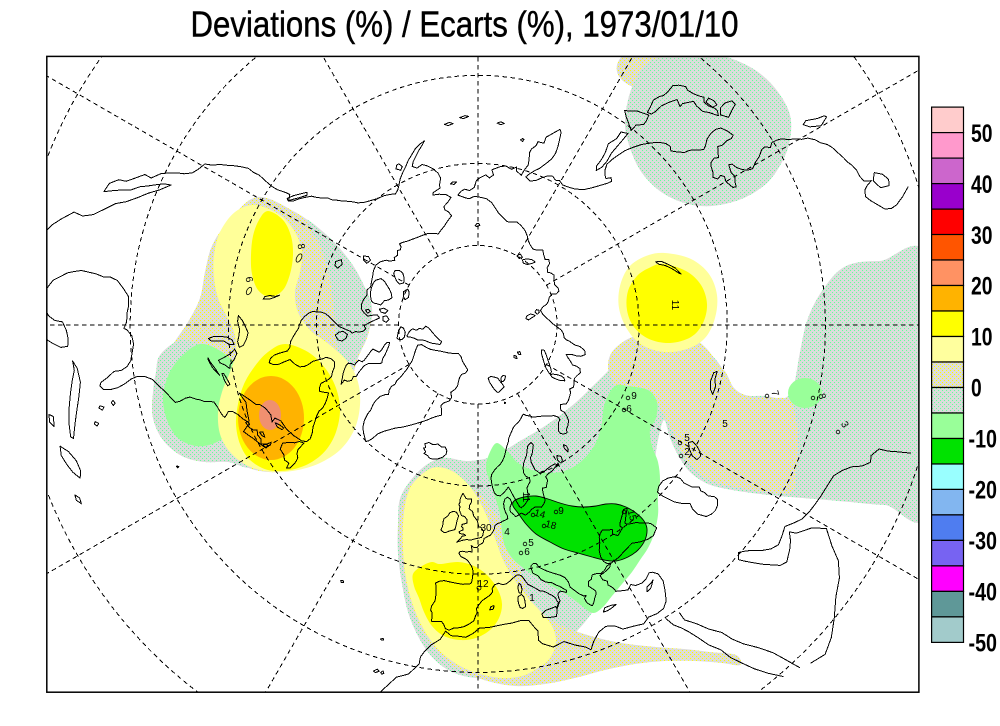 This screenshot has width=1000, height=726. Describe the element at coordinates (983, 491) in the screenshot. I see `svg-text: -20` at that location.